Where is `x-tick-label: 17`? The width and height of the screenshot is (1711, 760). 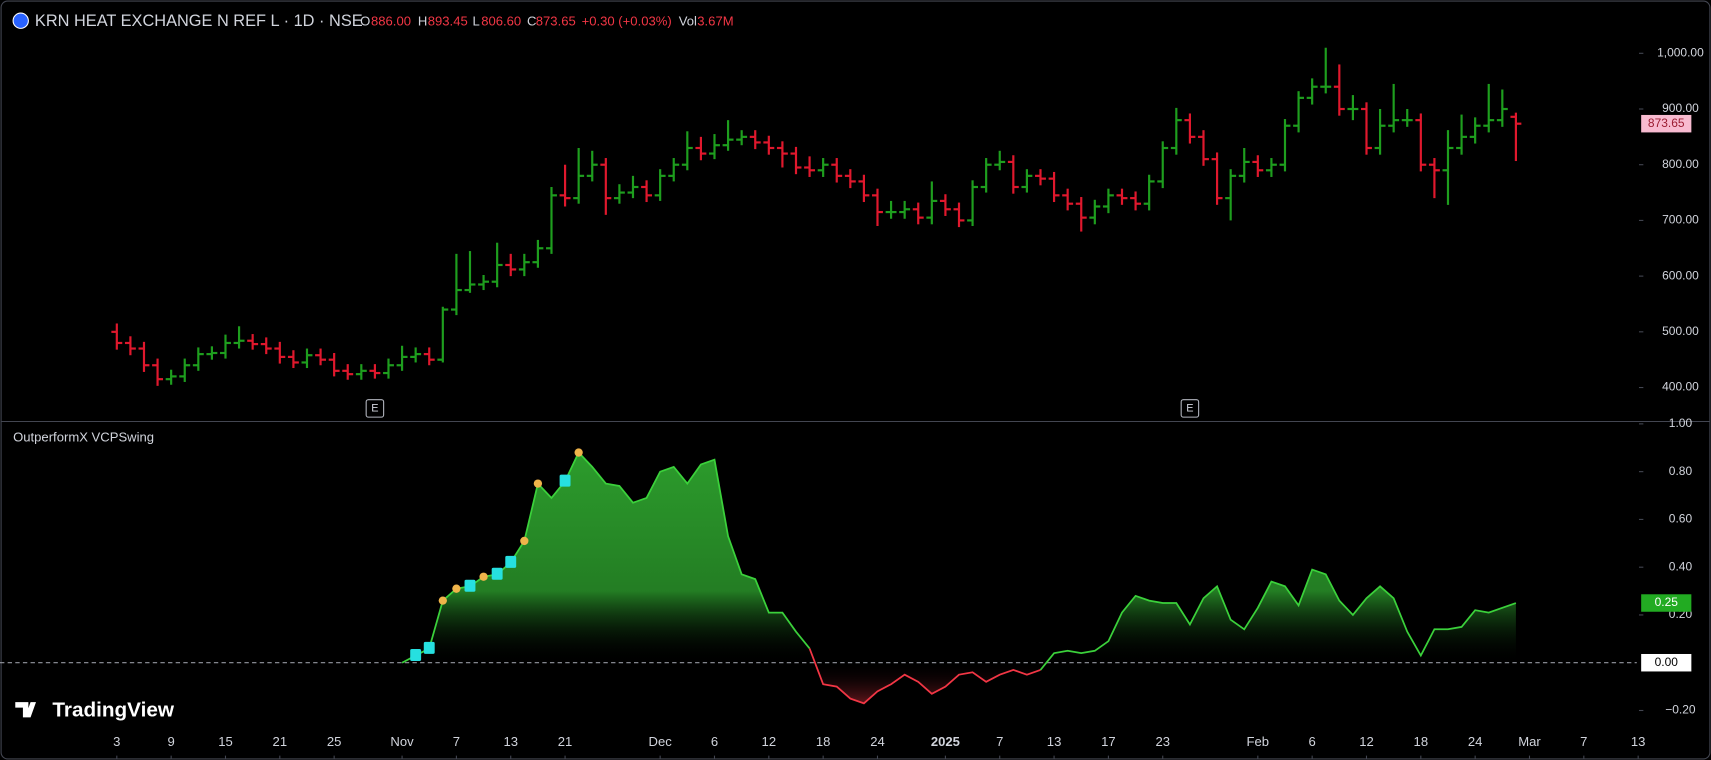
x-tick-label: 17 is located at coordinates (1108, 741).